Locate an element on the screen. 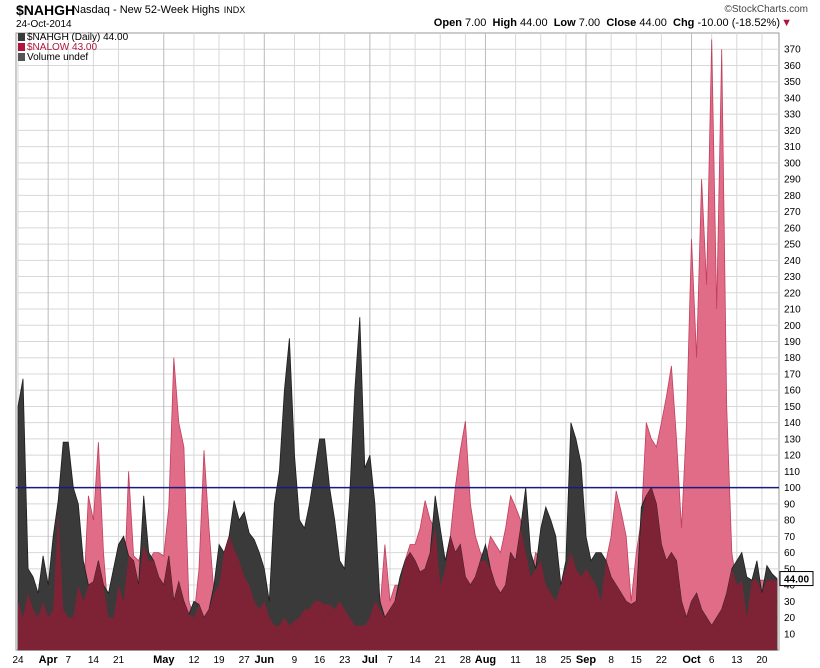 The image size is (820, 668). legend-highs: $NAHGH (Daily) 44.00 is located at coordinates (73, 38).